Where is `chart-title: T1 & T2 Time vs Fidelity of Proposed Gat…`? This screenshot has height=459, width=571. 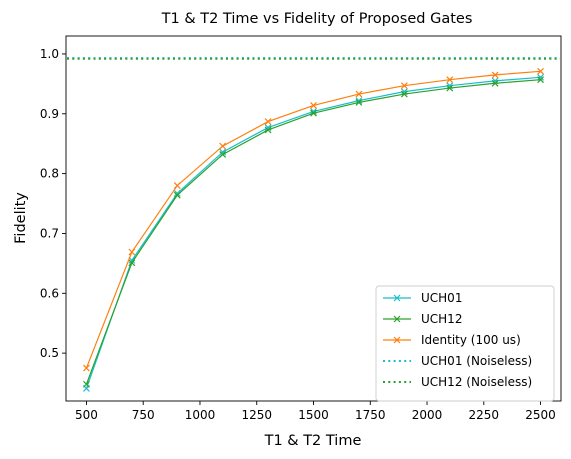
chart-title: T1 & T2 Time vs Fidelity of Proposed Gat… is located at coordinates (317, 19).